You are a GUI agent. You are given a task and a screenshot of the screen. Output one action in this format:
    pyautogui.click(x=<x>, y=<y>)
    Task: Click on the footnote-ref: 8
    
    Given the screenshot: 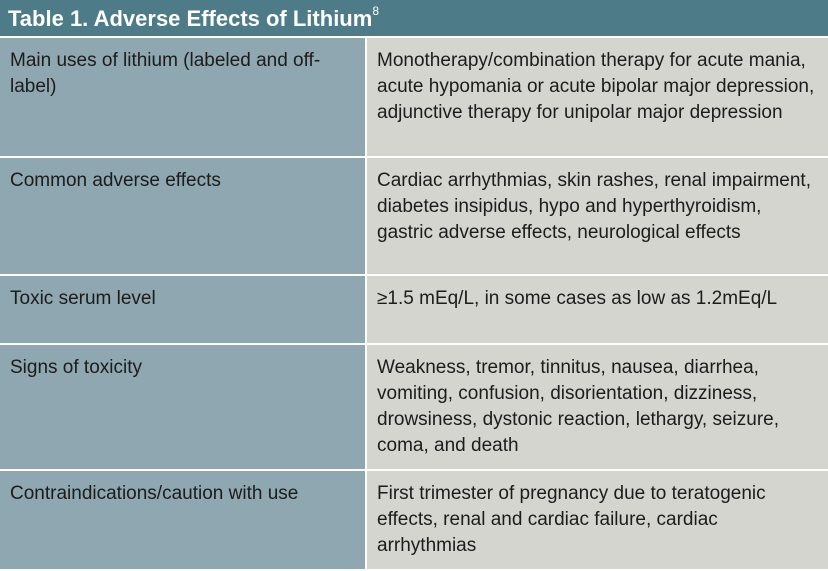 What is the action you would take?
    pyautogui.click(x=375, y=11)
    